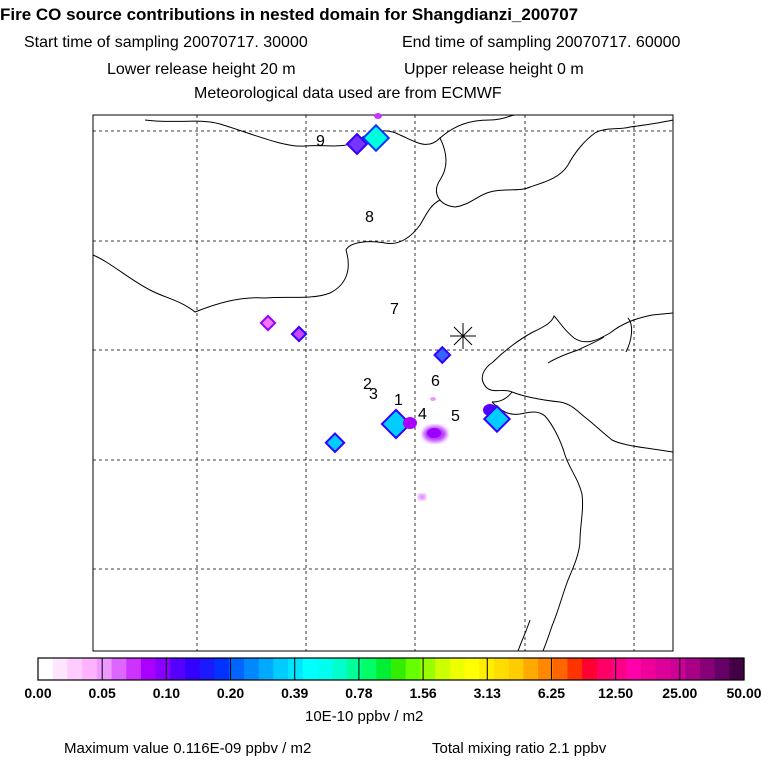 The width and height of the screenshot is (768, 768). What do you see at coordinates (434, 433) in the screenshot?
I see `plume-4-core` at bounding box center [434, 433].